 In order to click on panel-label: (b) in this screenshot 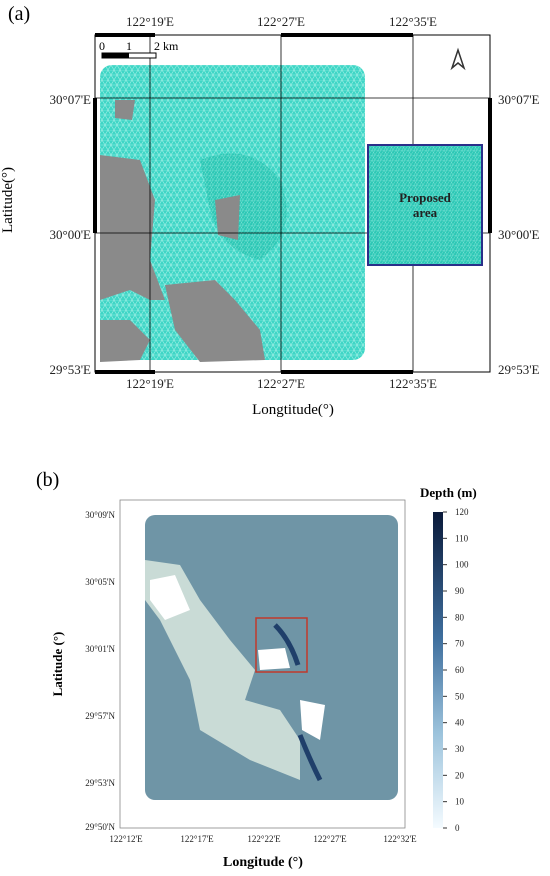, I will do `click(47, 480)`.